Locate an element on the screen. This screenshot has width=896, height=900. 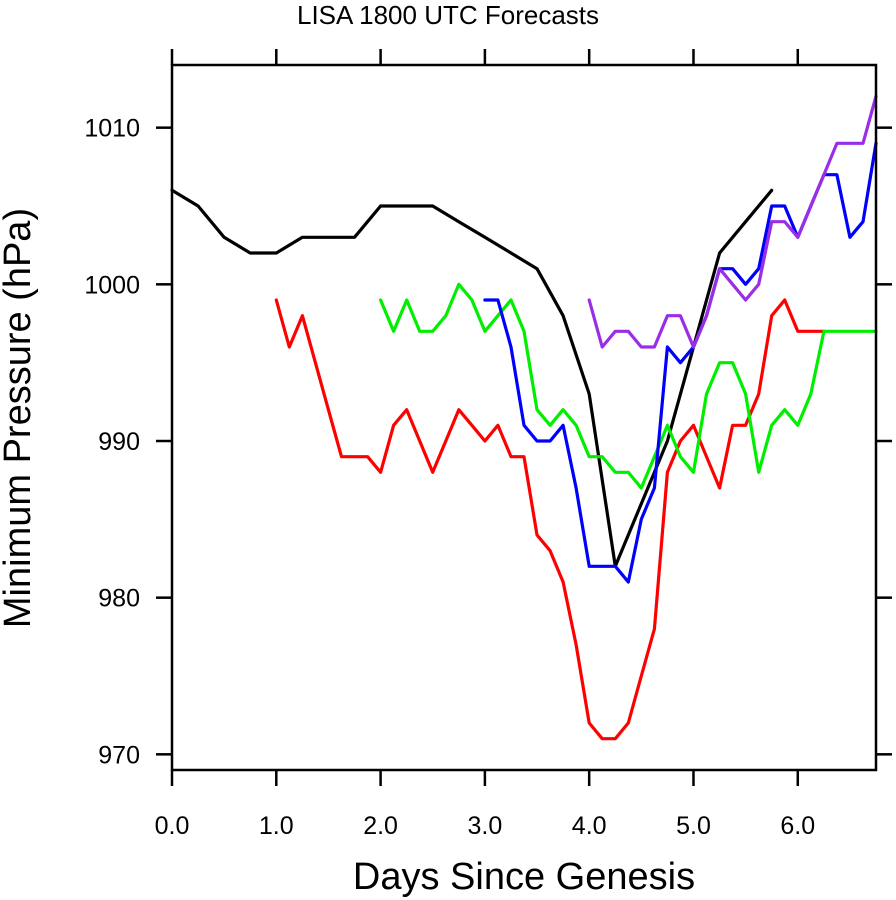
x-tick-label: 3.0 is located at coordinates (485, 826).